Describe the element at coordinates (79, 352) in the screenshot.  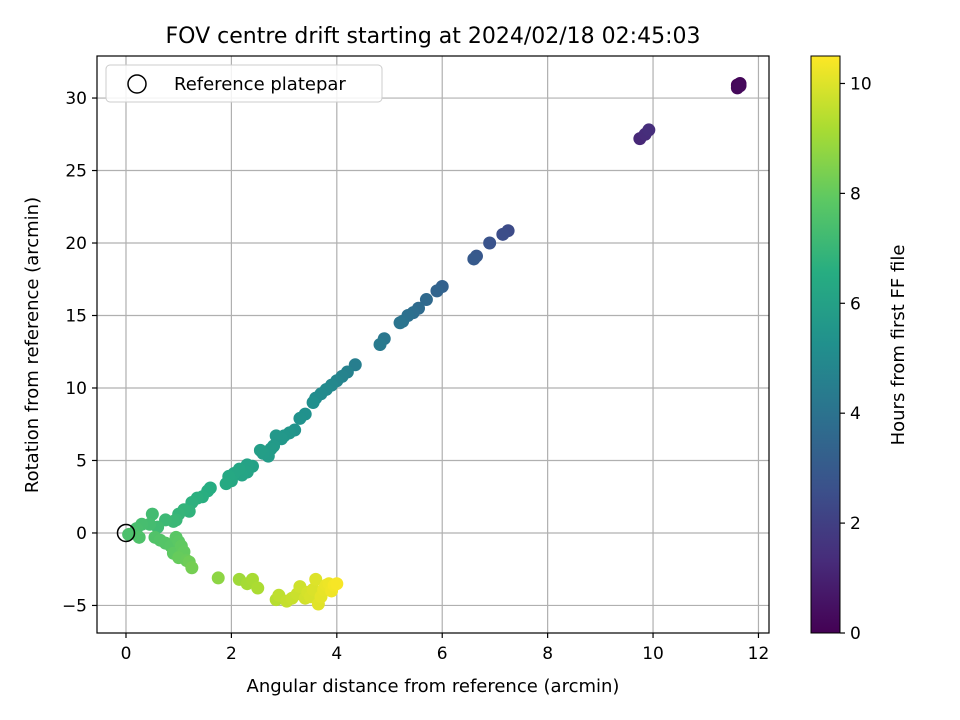
I see `y-axis-ticks: −5 0 5 10 15 20 25 30` at that location.